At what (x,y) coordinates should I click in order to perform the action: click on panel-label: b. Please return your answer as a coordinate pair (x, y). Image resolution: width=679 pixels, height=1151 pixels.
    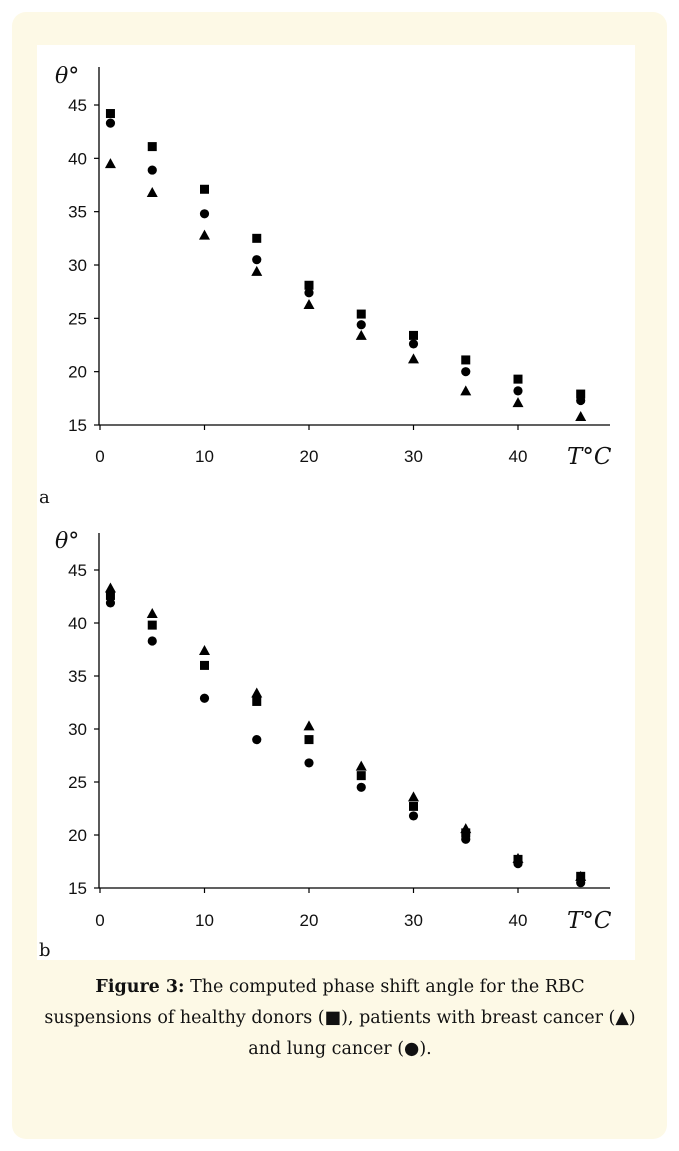
    Looking at the image, I should click on (45, 950).